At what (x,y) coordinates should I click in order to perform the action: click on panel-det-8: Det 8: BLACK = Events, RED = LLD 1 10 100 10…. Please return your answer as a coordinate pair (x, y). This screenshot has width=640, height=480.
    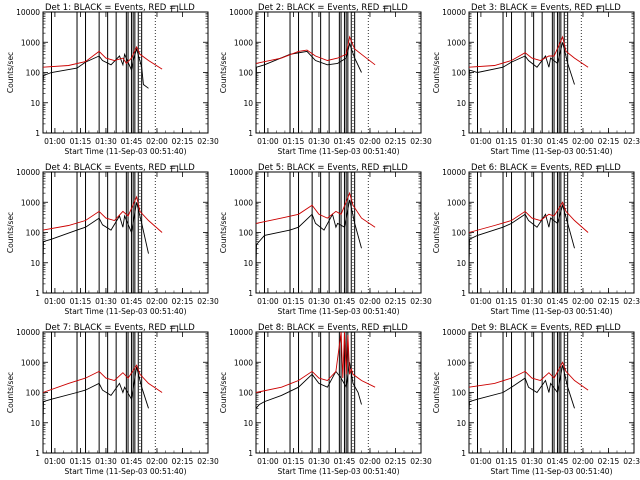
    Looking at the image, I should click on (325, 399).